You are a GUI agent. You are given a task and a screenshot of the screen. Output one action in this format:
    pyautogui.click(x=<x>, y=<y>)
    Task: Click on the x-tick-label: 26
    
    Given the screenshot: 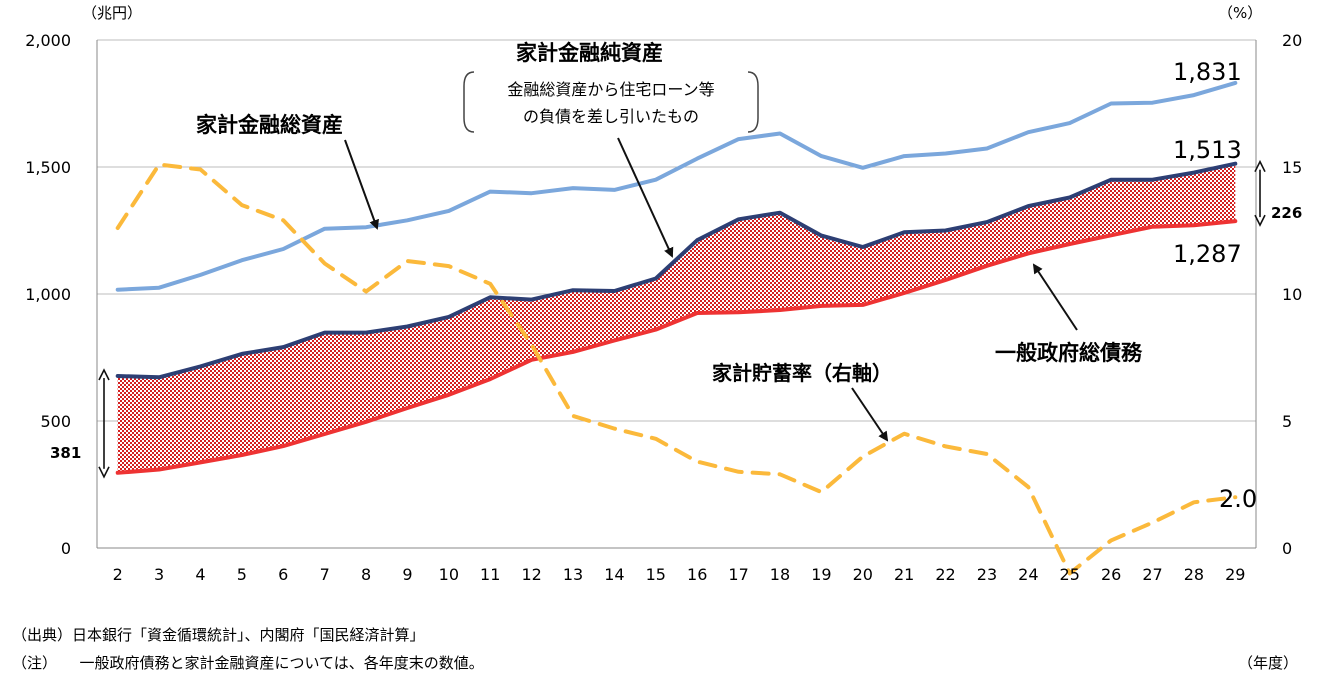 What is the action you would take?
    pyautogui.click(x=1111, y=574)
    